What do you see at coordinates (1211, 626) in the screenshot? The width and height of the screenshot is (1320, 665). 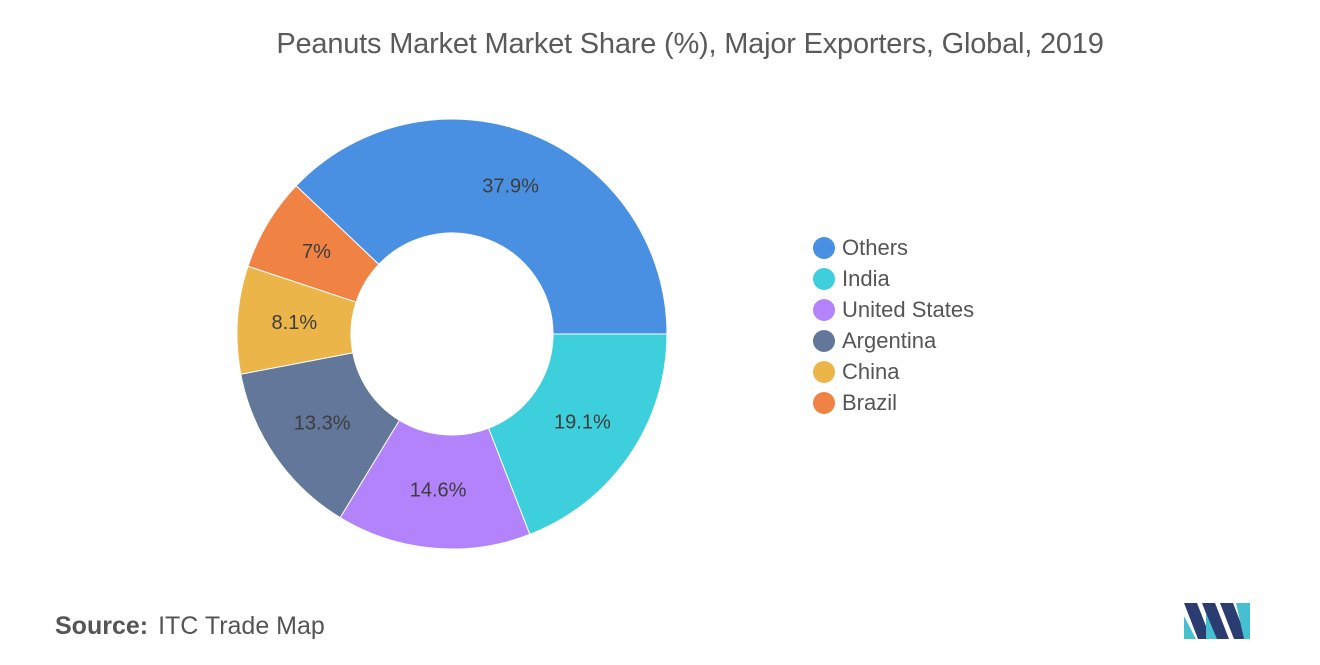 I see `logo-accent-mid` at bounding box center [1211, 626].